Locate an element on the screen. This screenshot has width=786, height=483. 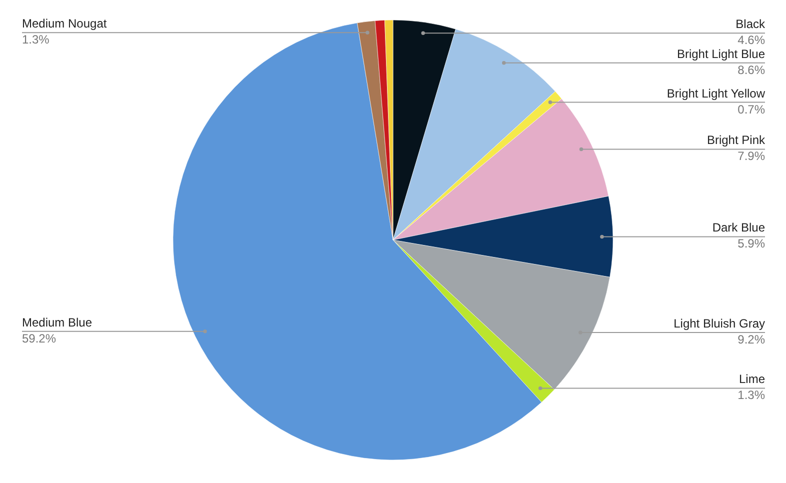
slice-label: Bright Pink is located at coordinates (736, 140).